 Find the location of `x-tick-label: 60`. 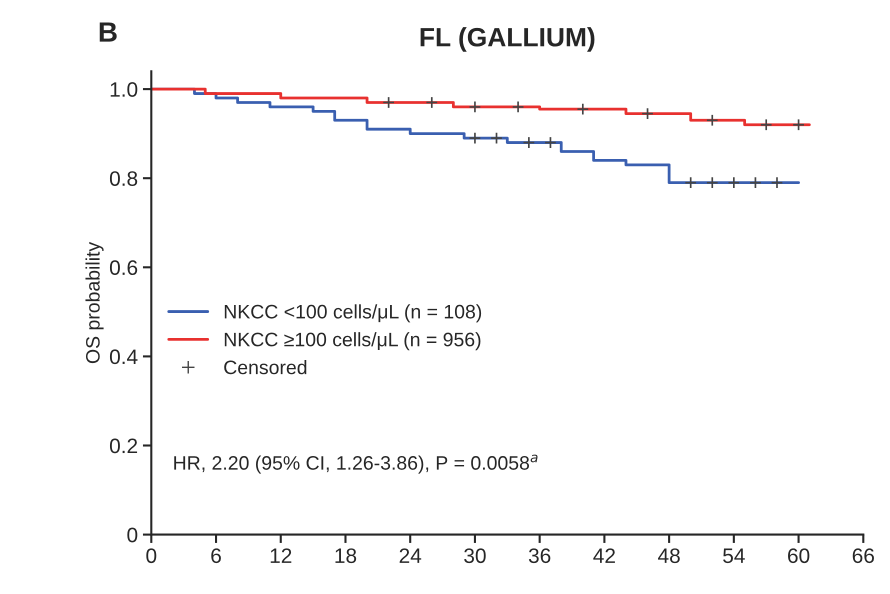

x-tick-label: 60 is located at coordinates (799, 556).